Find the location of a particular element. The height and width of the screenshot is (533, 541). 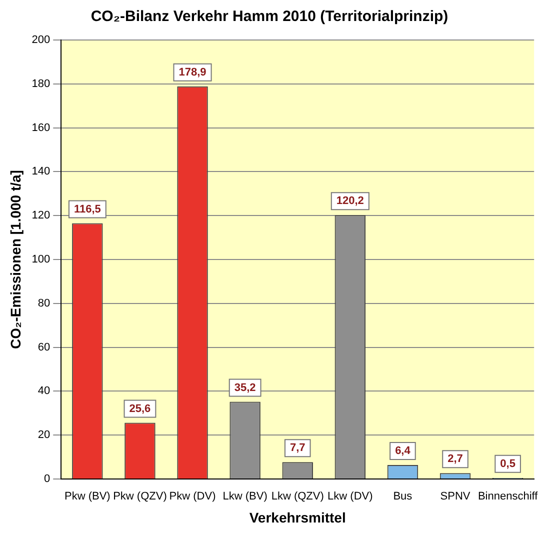

data-label: 25,6 is located at coordinates (140, 408).